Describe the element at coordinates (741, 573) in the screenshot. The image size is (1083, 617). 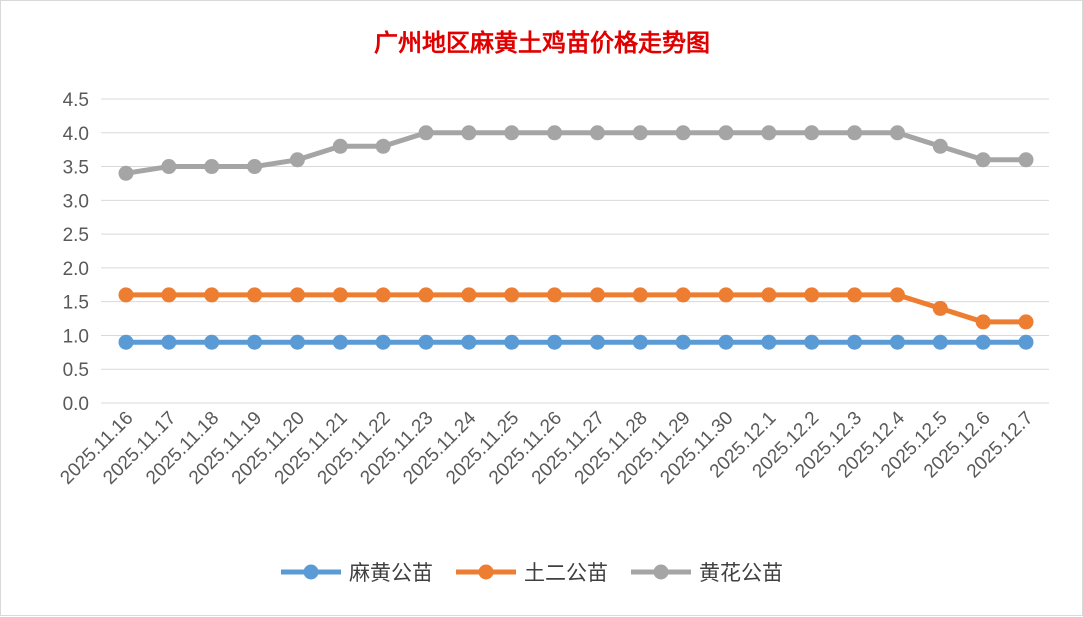
I see `legend-label: 黄花公苗` at that location.